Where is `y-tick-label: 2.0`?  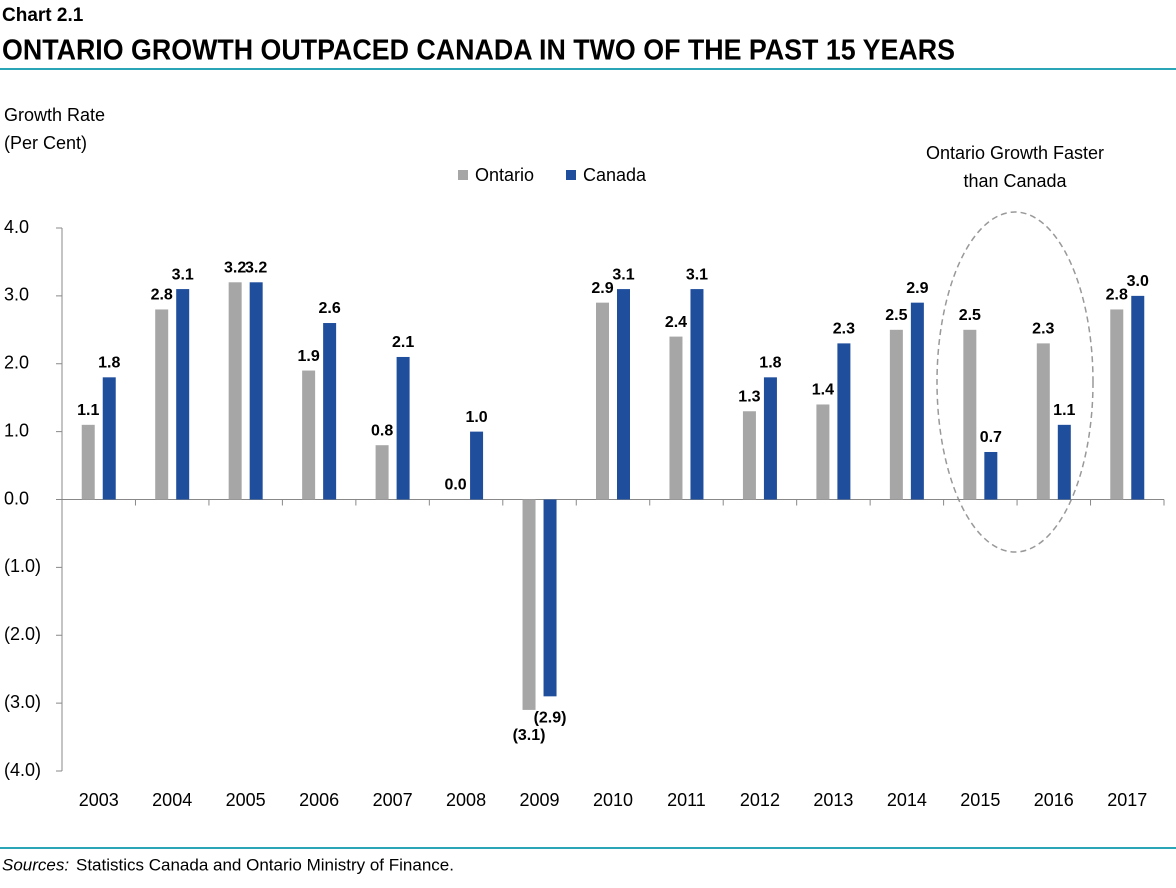 y-tick-label: 2.0 is located at coordinates (16, 363).